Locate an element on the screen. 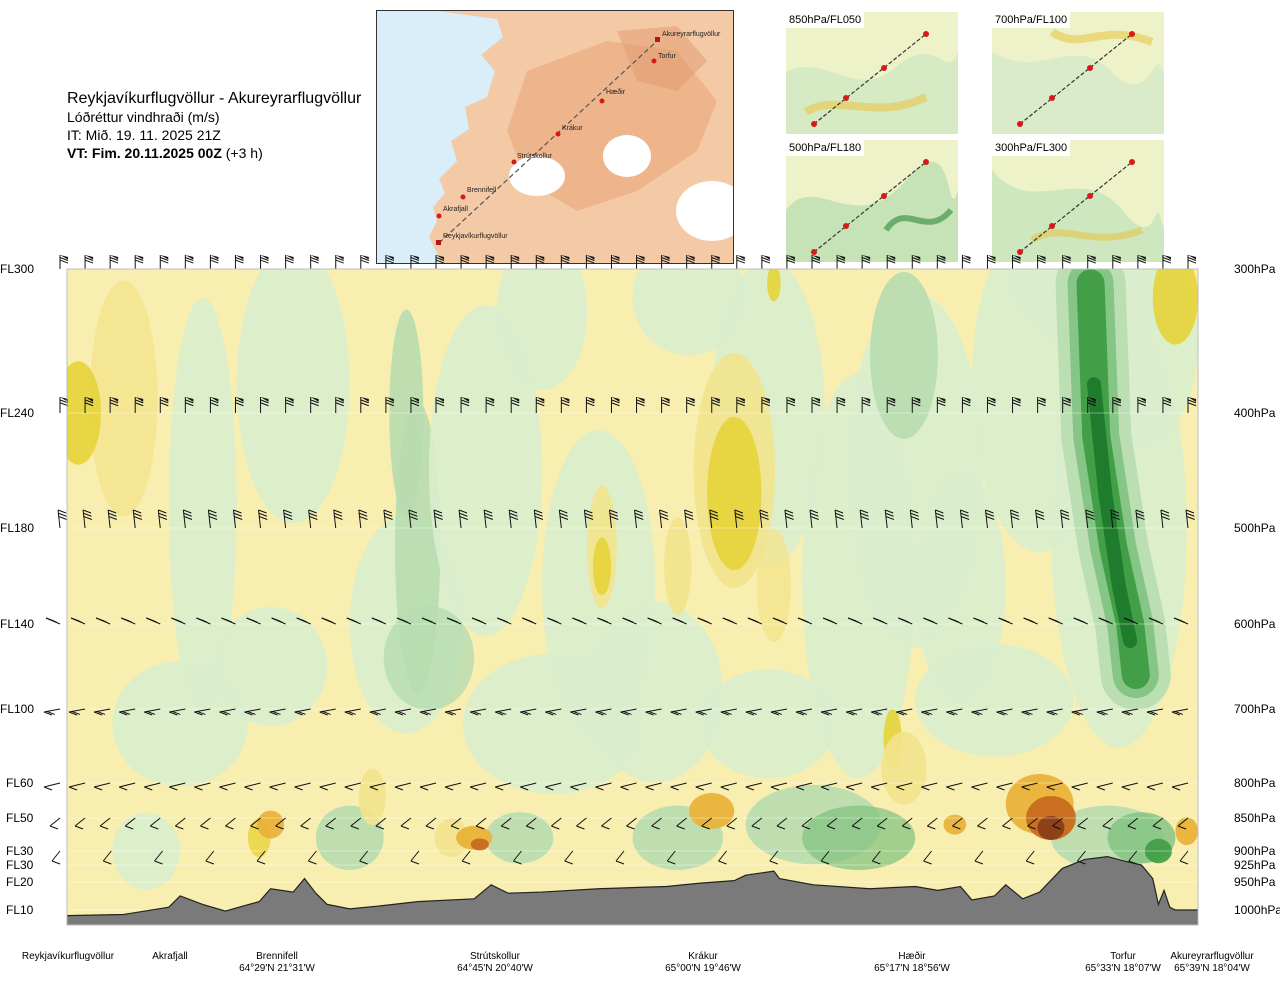 This screenshot has width=1280, height=981. waypoint-coords: 65°33'N 18°07'W is located at coordinates (1123, 968).